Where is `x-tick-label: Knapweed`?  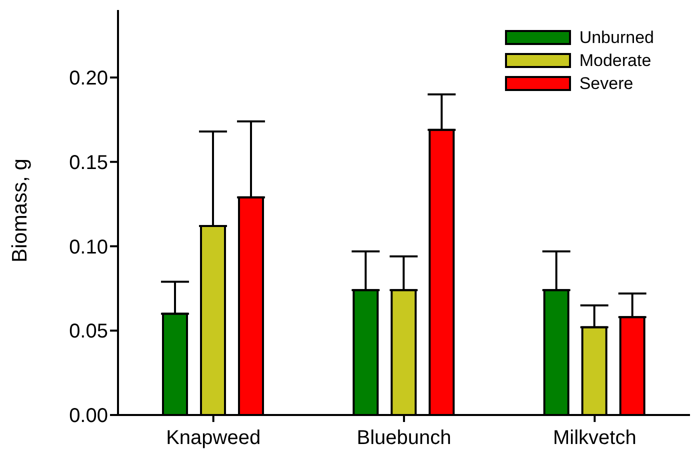
x-tick-label: Knapweed is located at coordinates (213, 438).